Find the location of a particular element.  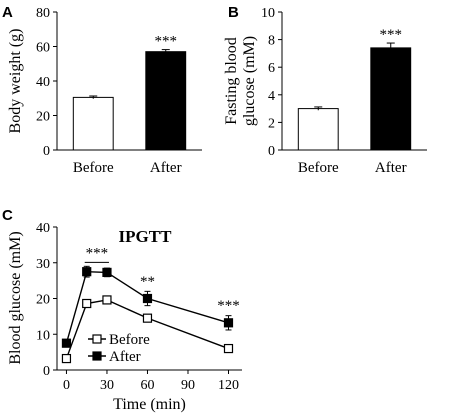

y-tick-label: 80 is located at coordinates (43, 13).